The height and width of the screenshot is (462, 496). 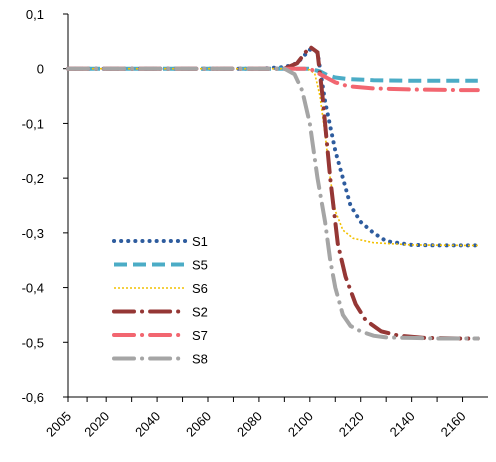 I want to click on x-tick-label: 2040, so click(x=147, y=424).